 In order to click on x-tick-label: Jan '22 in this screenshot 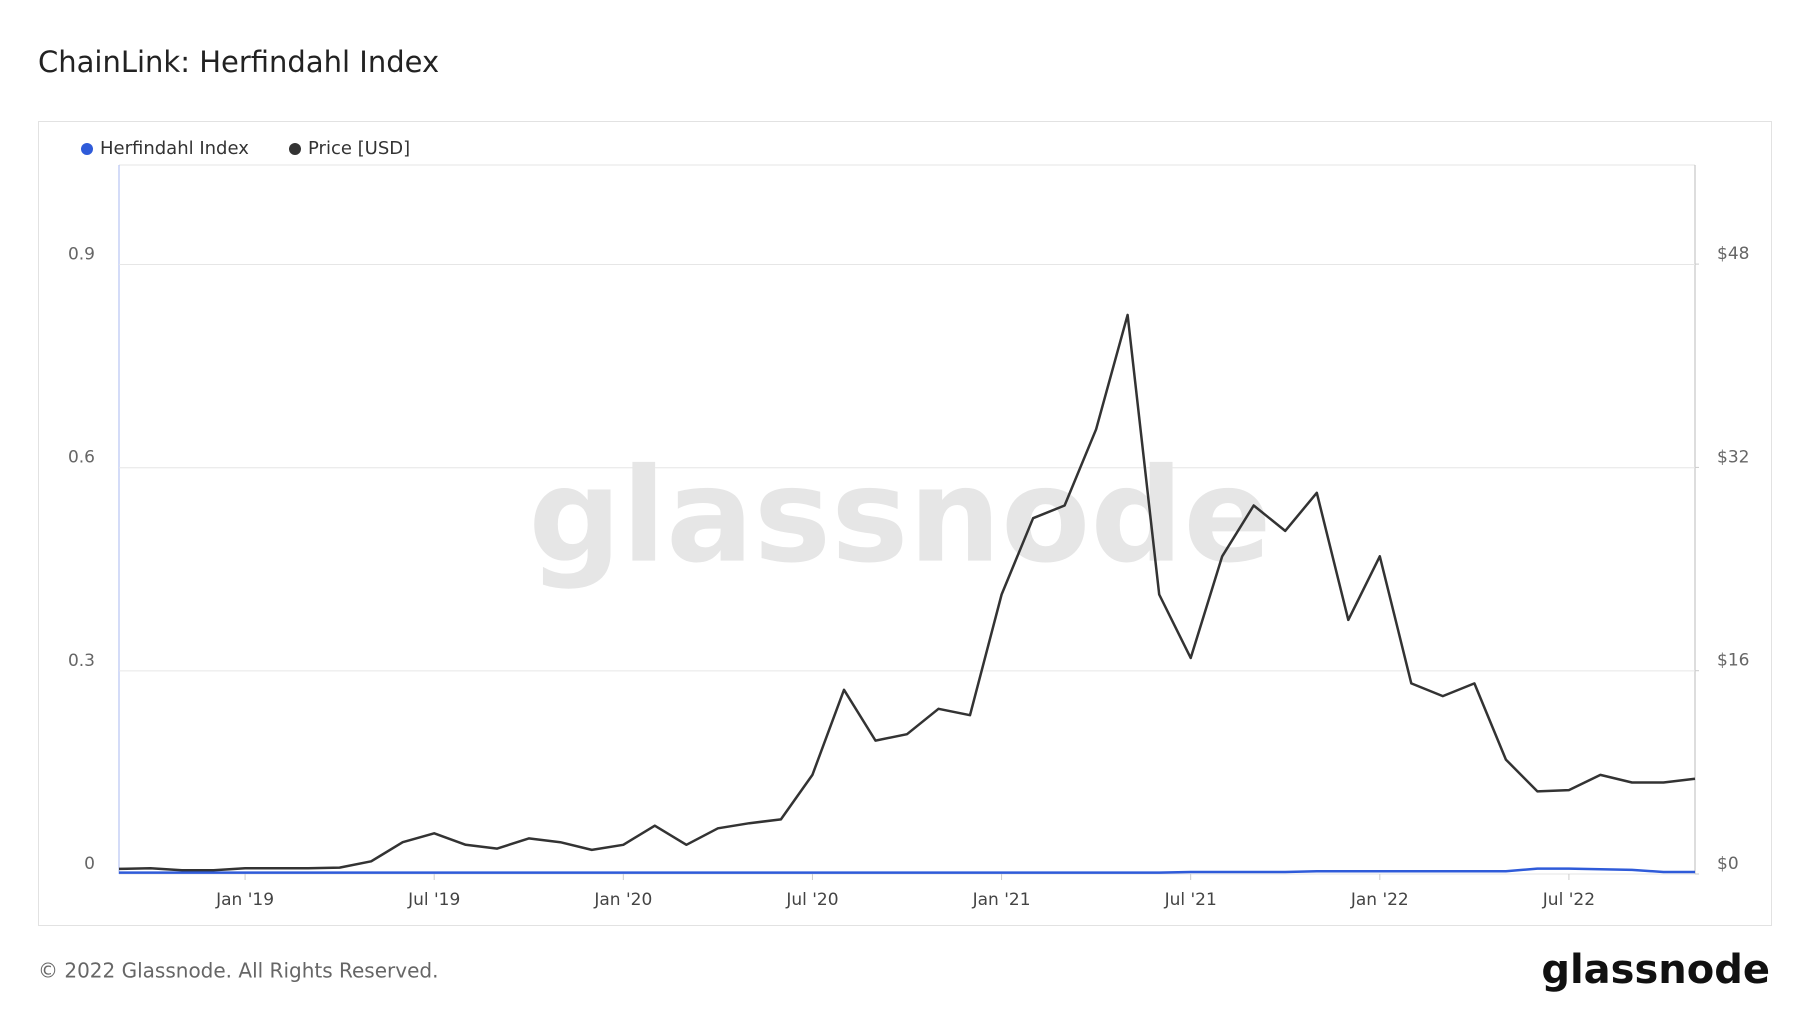, I will do `click(1379, 900)`.